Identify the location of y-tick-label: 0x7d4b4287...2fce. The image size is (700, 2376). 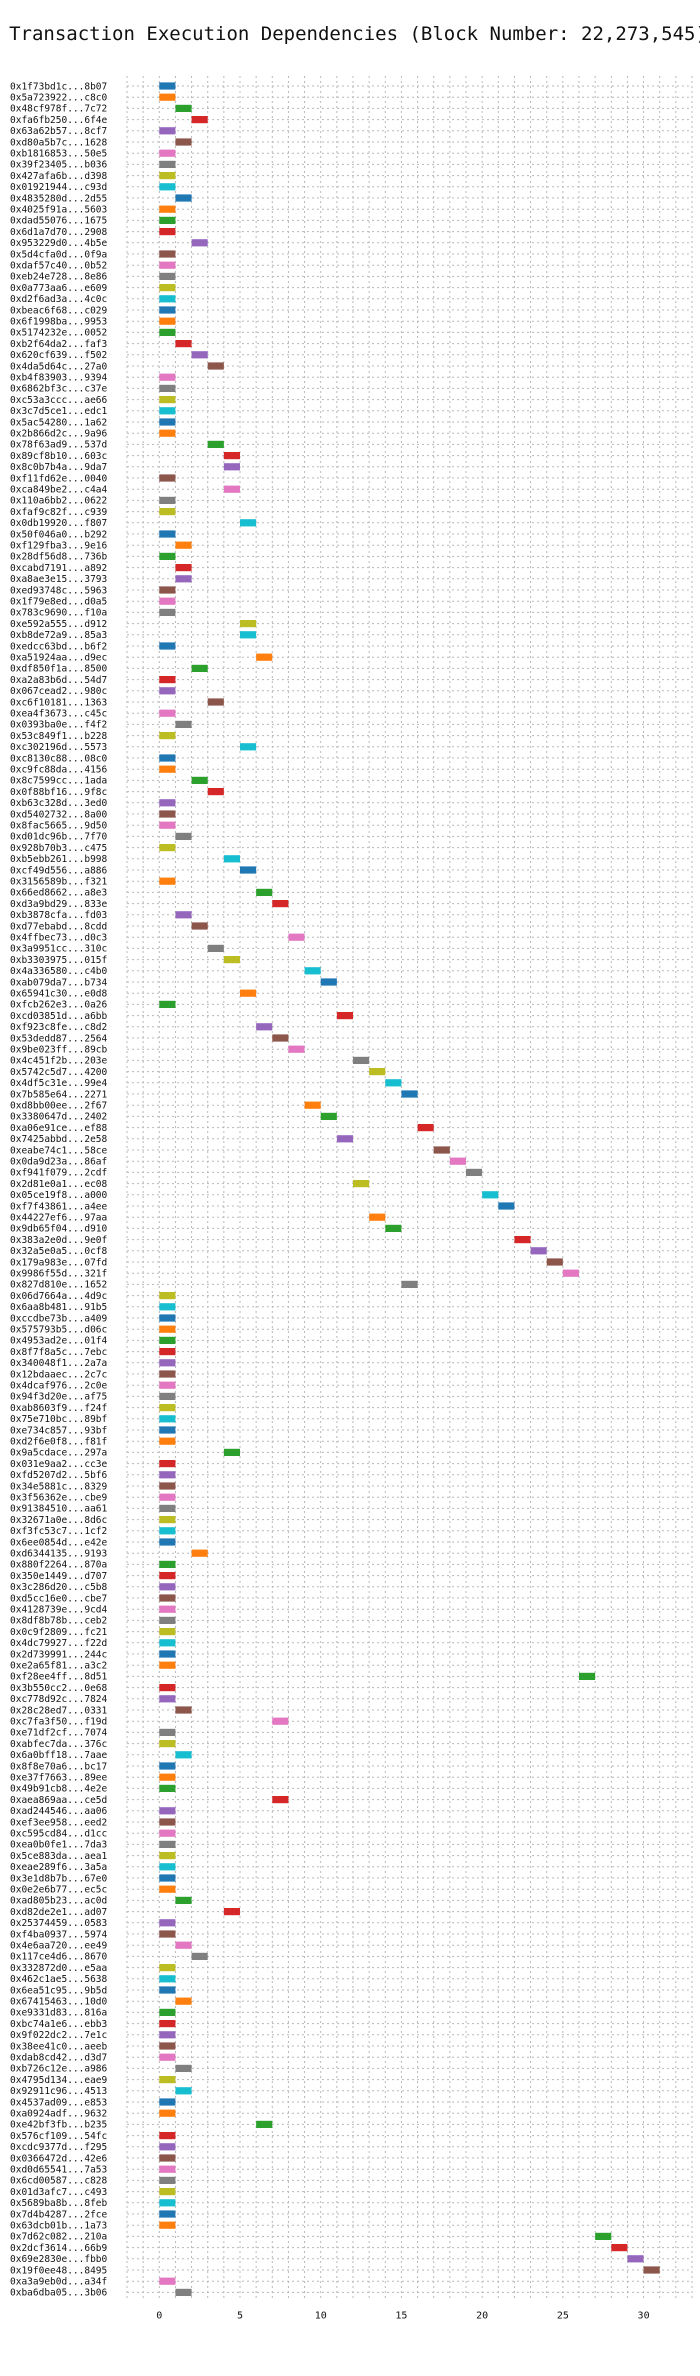
(59, 2214).